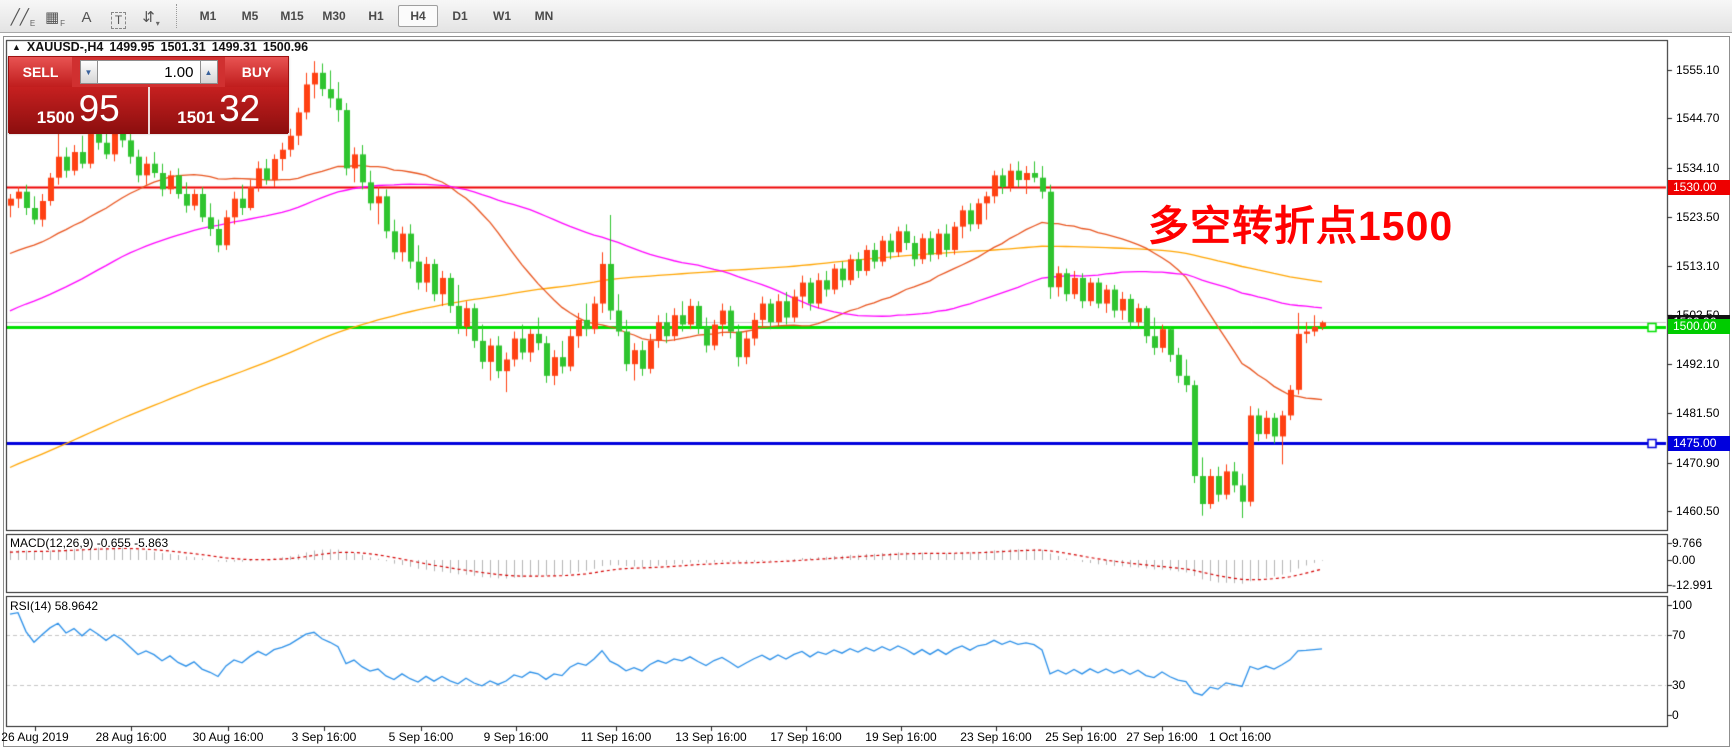 The image size is (1732, 748). Describe the element at coordinates (1698, 462) in the screenshot. I see `price-axis-tick: 1470.90` at that location.